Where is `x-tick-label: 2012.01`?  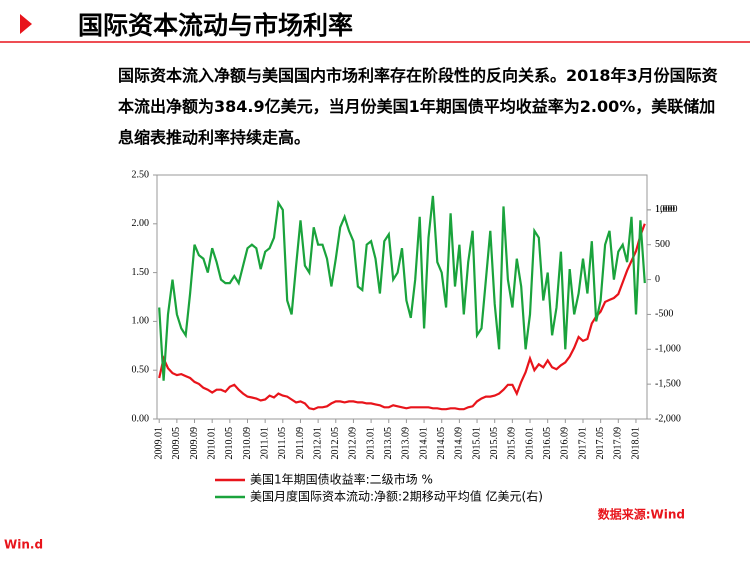
x-tick-label: 2012.01 is located at coordinates (317, 443).